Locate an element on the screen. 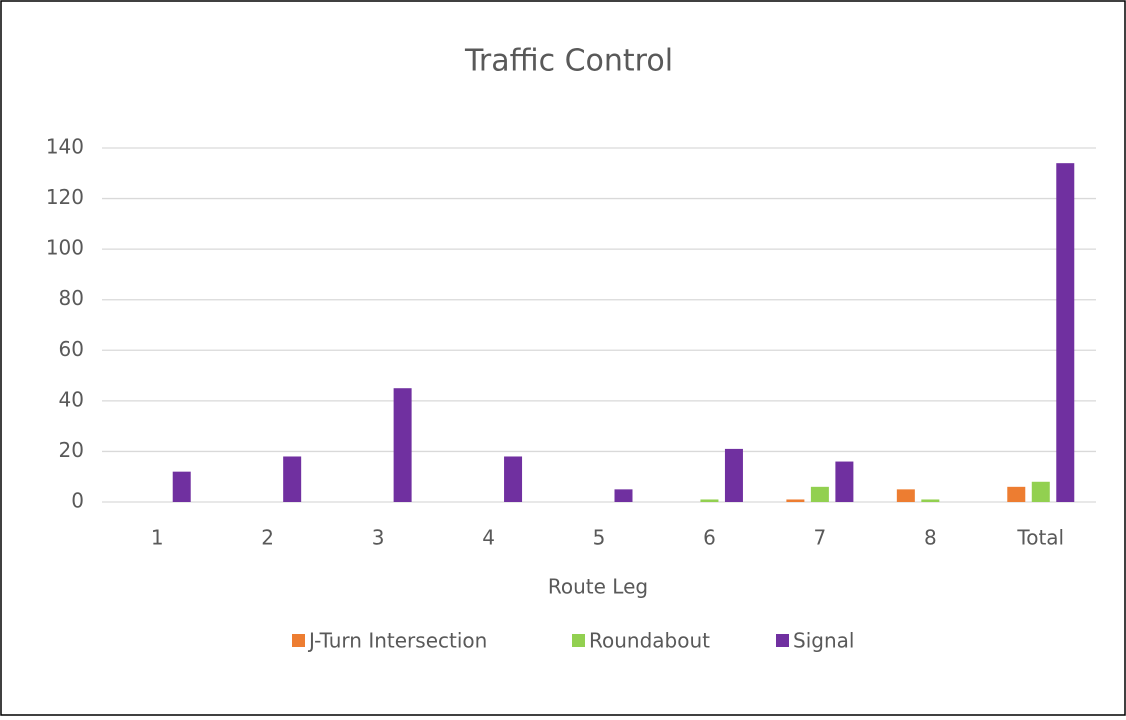  x-tick-label: 1 is located at coordinates (157, 538).